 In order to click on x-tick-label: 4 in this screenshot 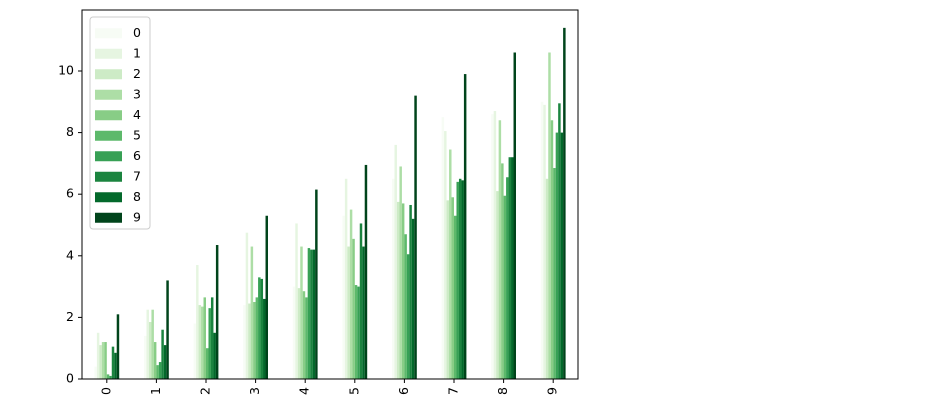, I will do `click(304, 391)`.